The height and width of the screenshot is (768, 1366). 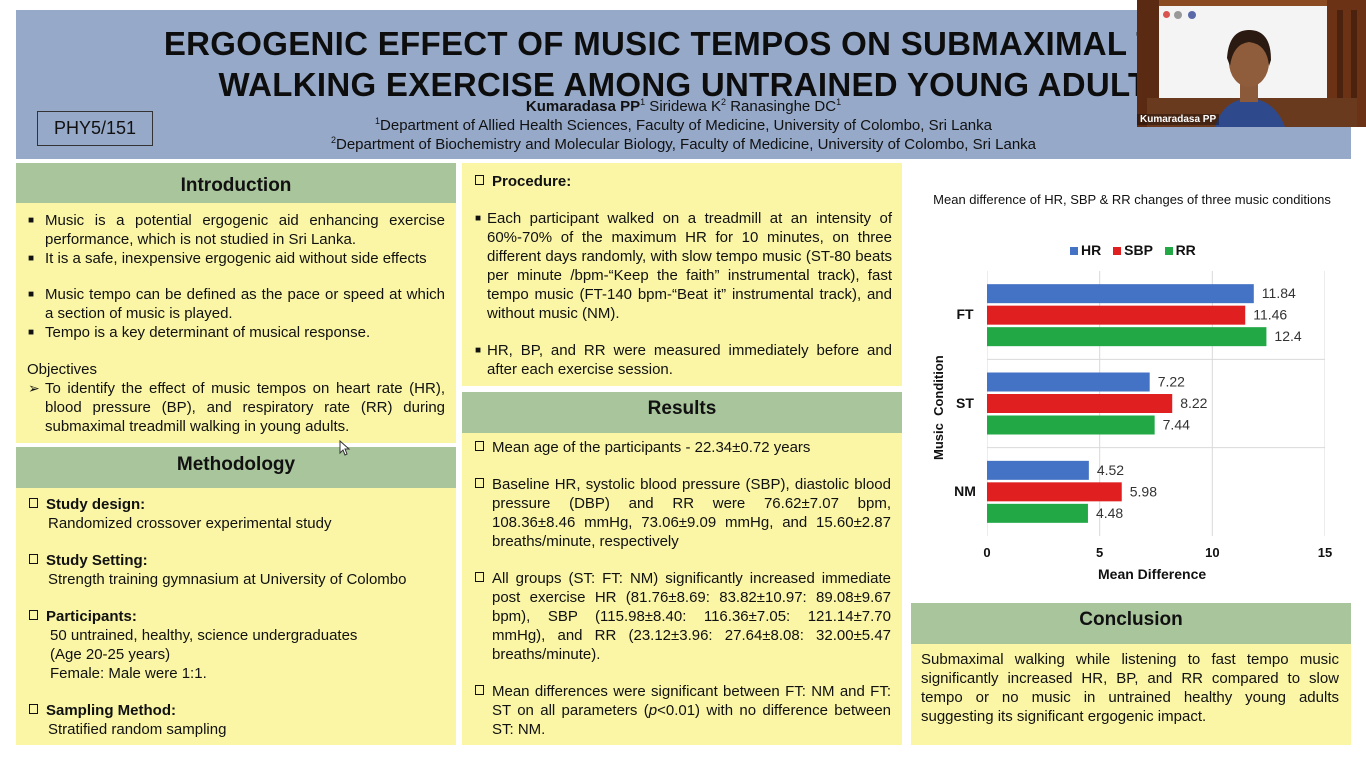 I want to click on participants-heading: Participants:, so click(x=91, y=616).